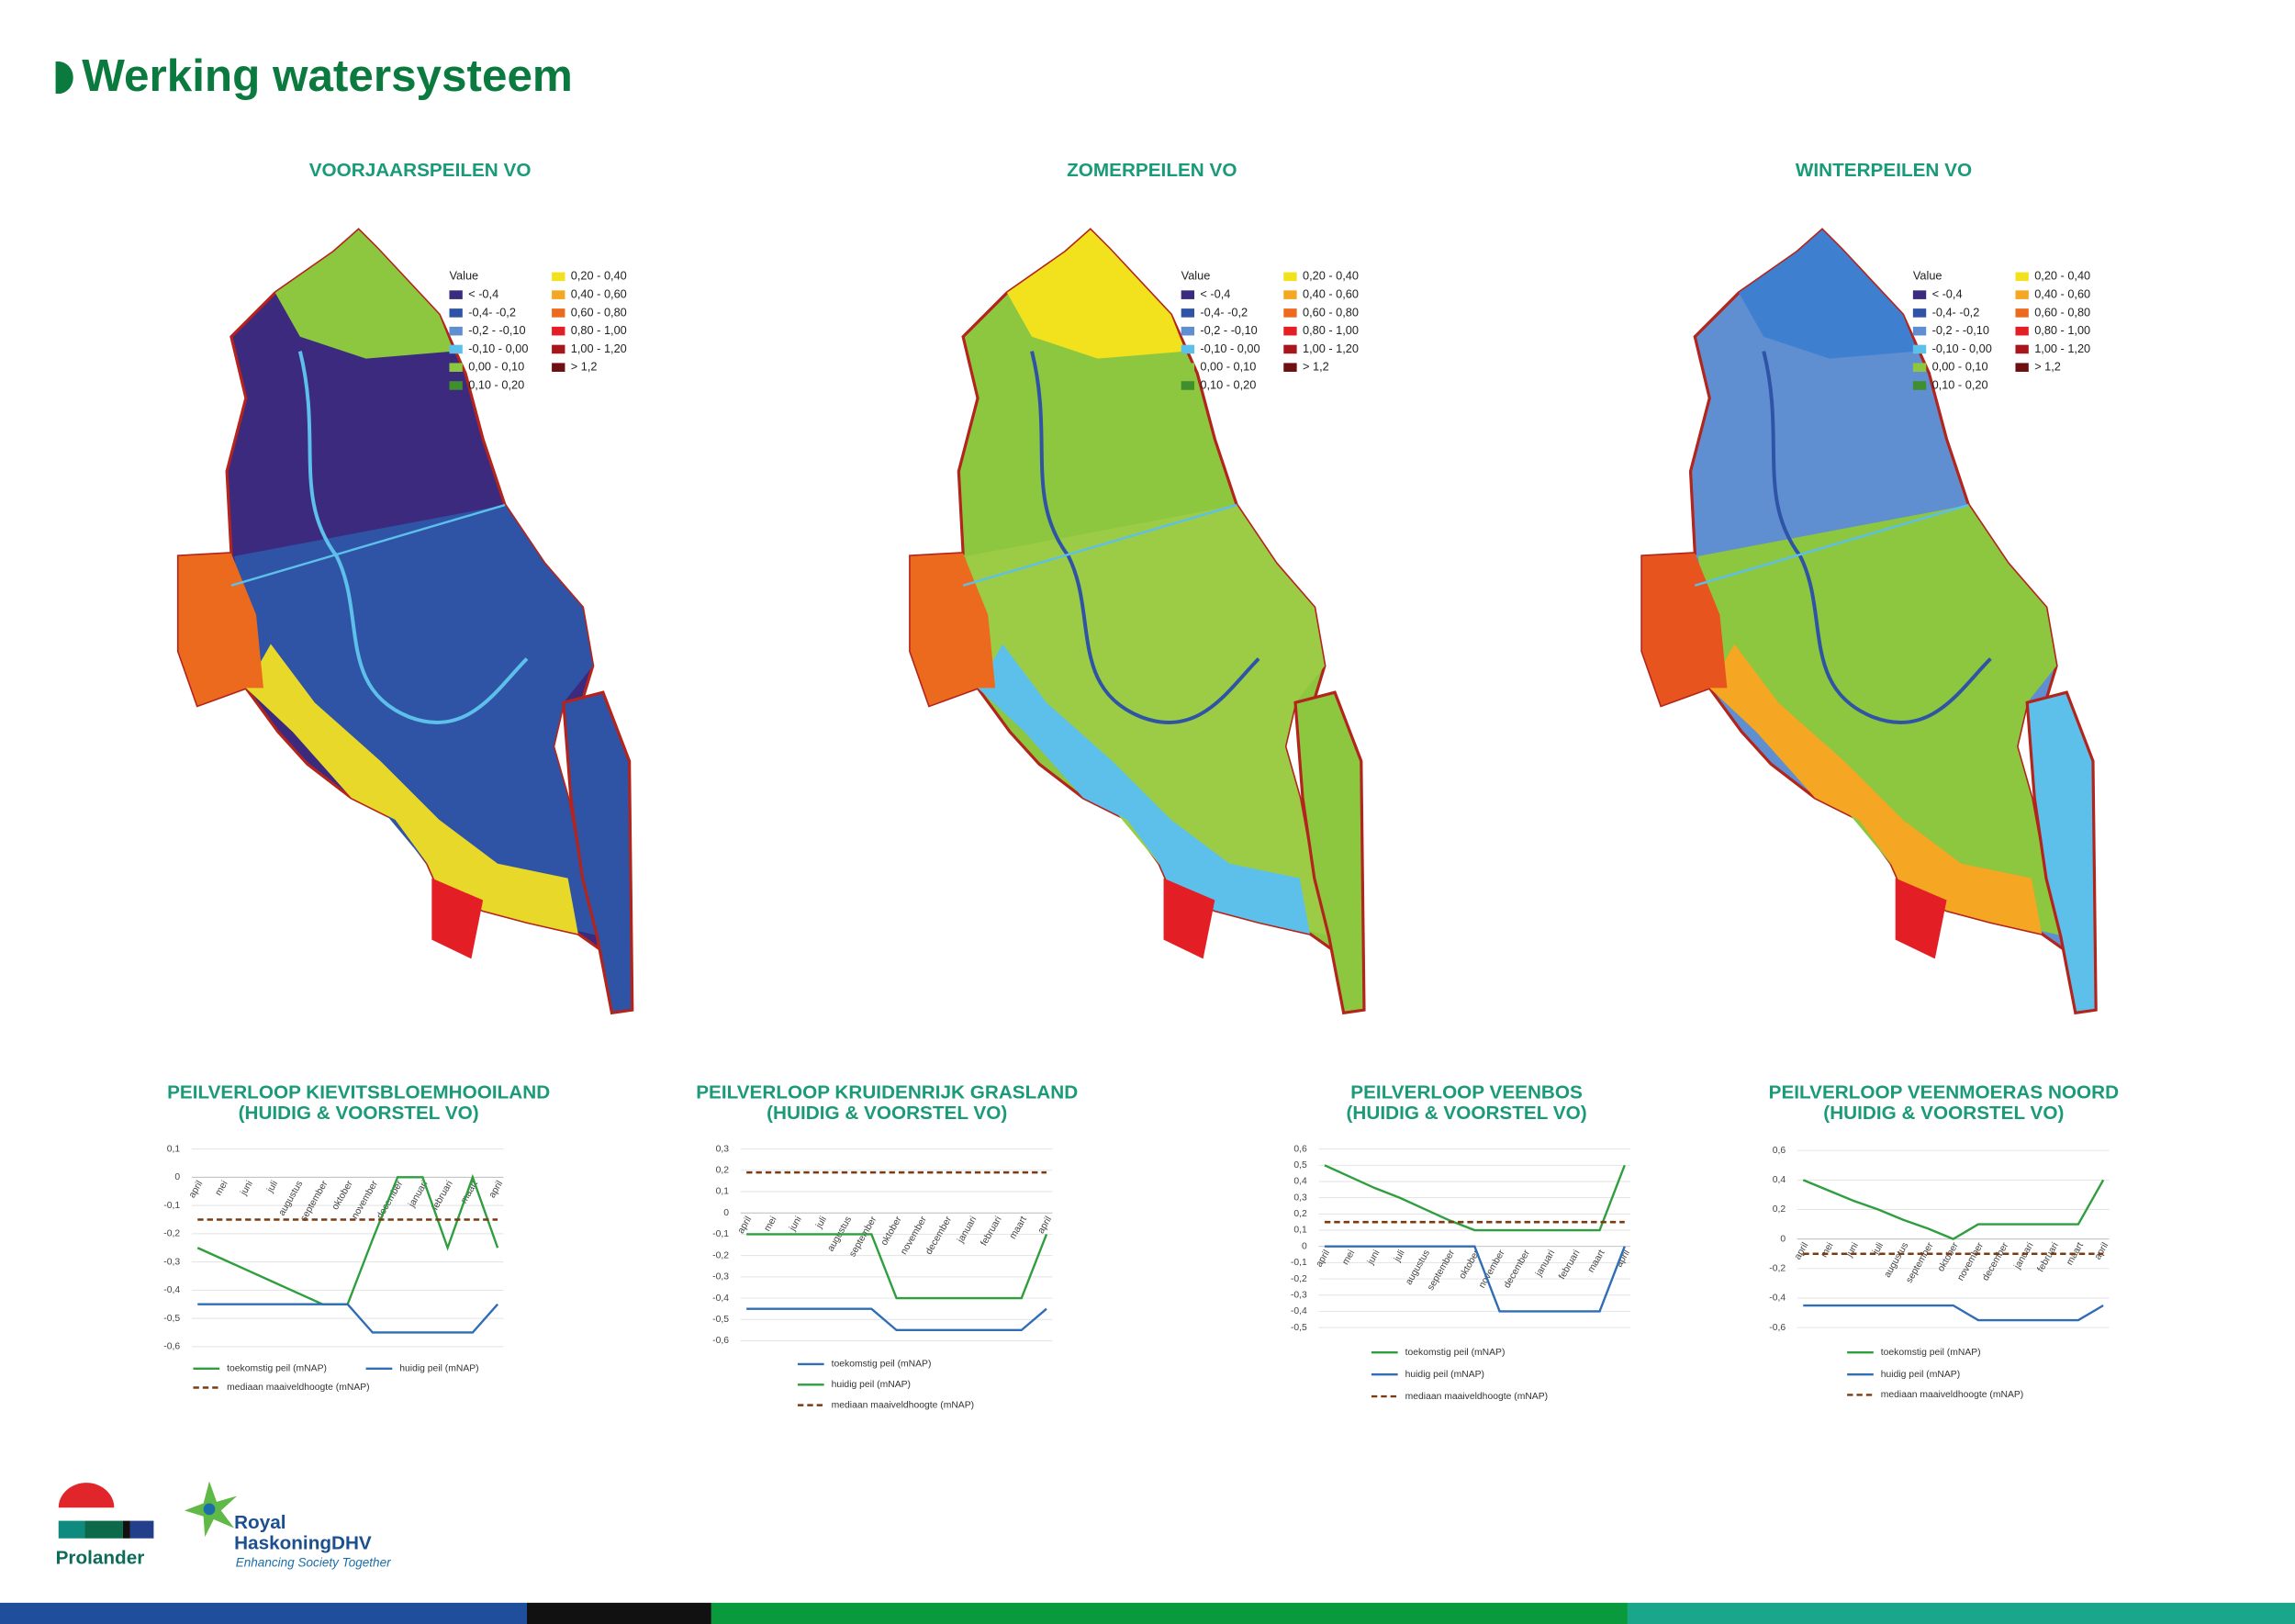 This screenshot has width=2295, height=1624. Describe the element at coordinates (87, 1495) in the screenshot. I see `logo-sun` at that location.